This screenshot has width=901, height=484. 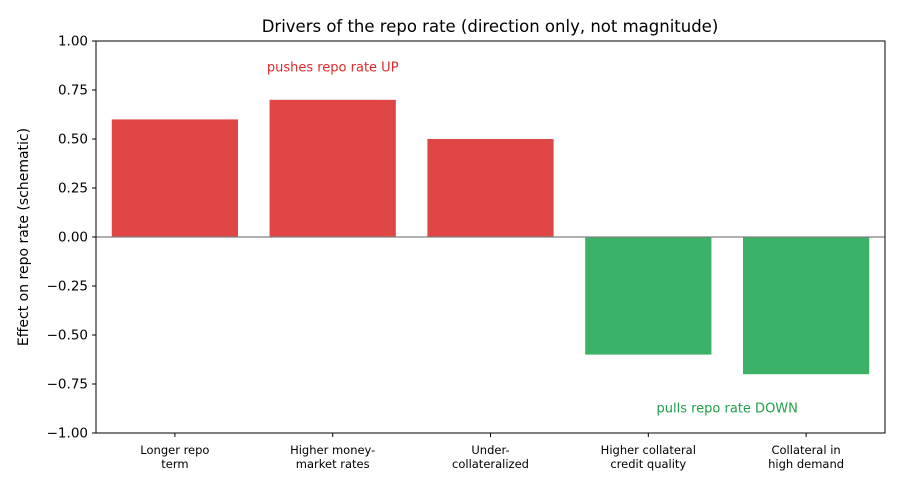 I want to click on y-tick-label: −0.50, so click(x=67, y=336).